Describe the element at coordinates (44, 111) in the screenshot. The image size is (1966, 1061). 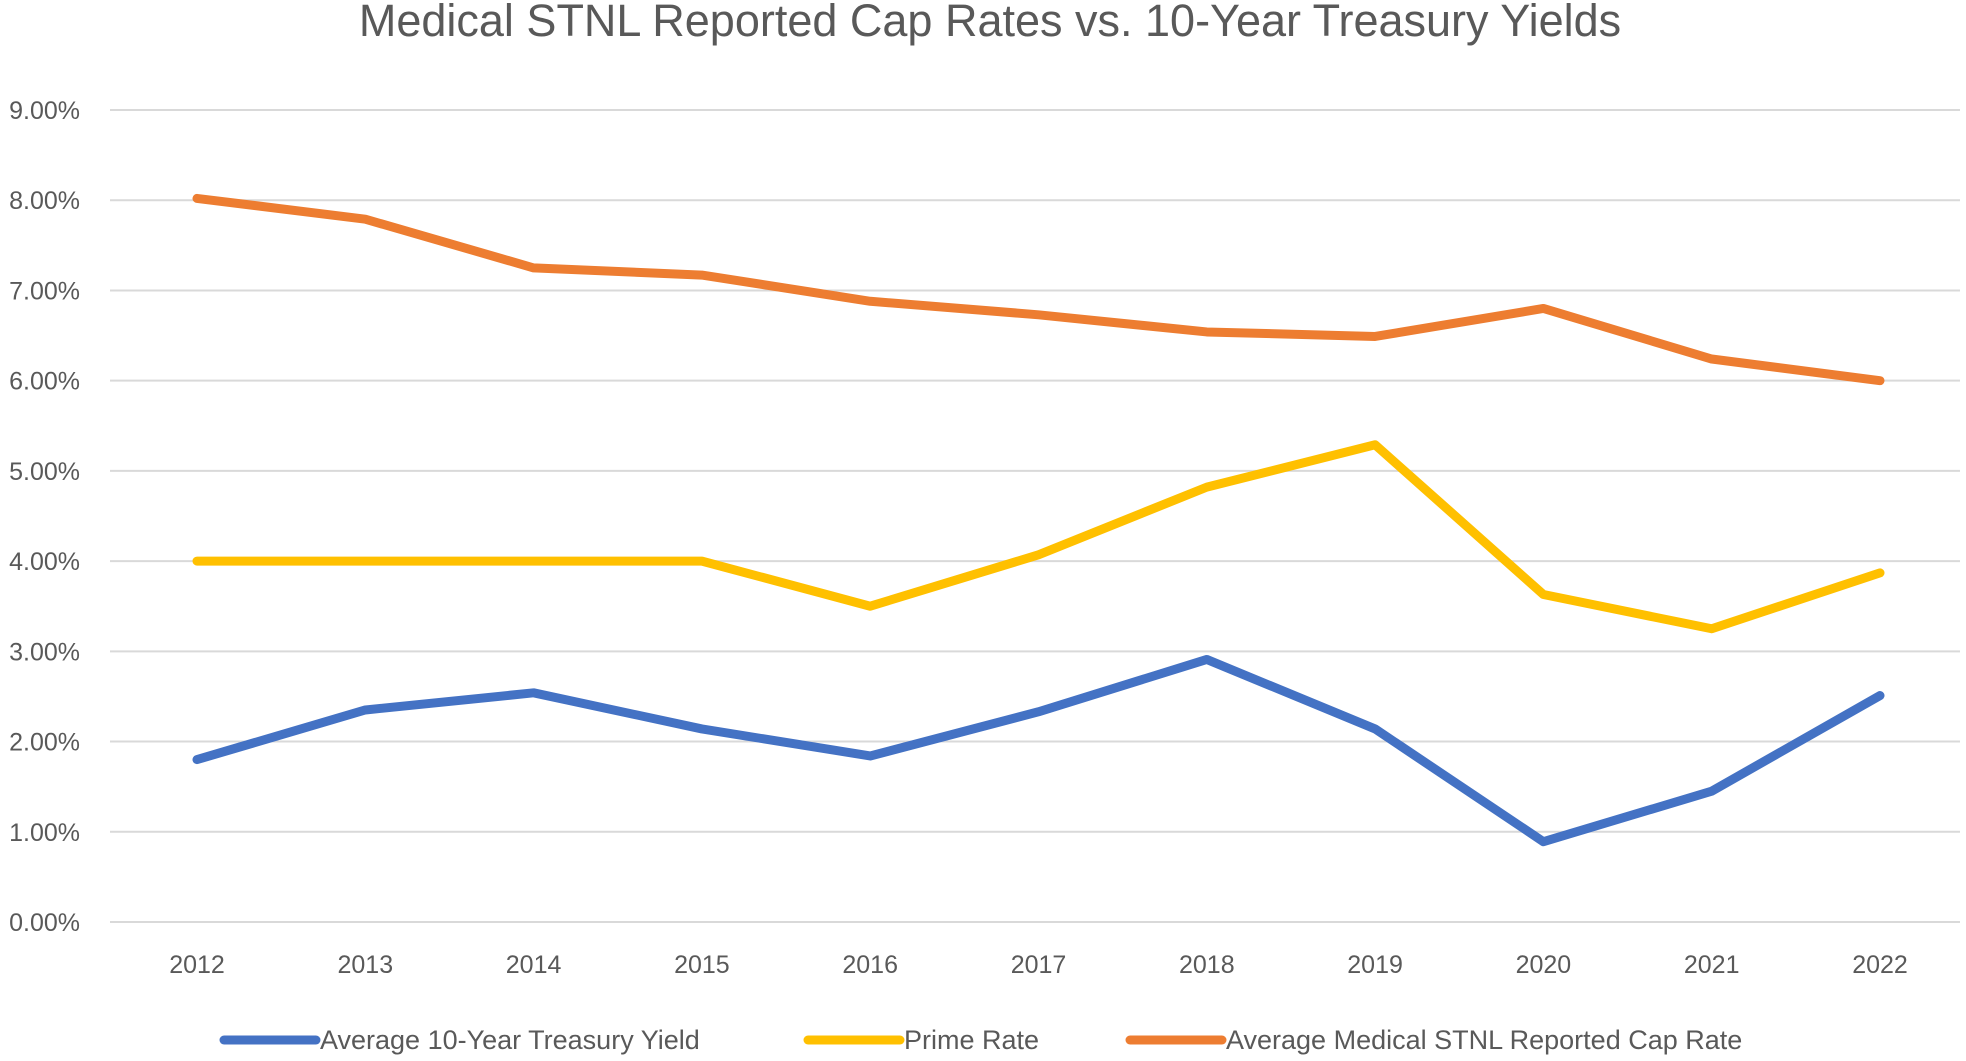
I see `y-tick-label: 9.00%` at that location.